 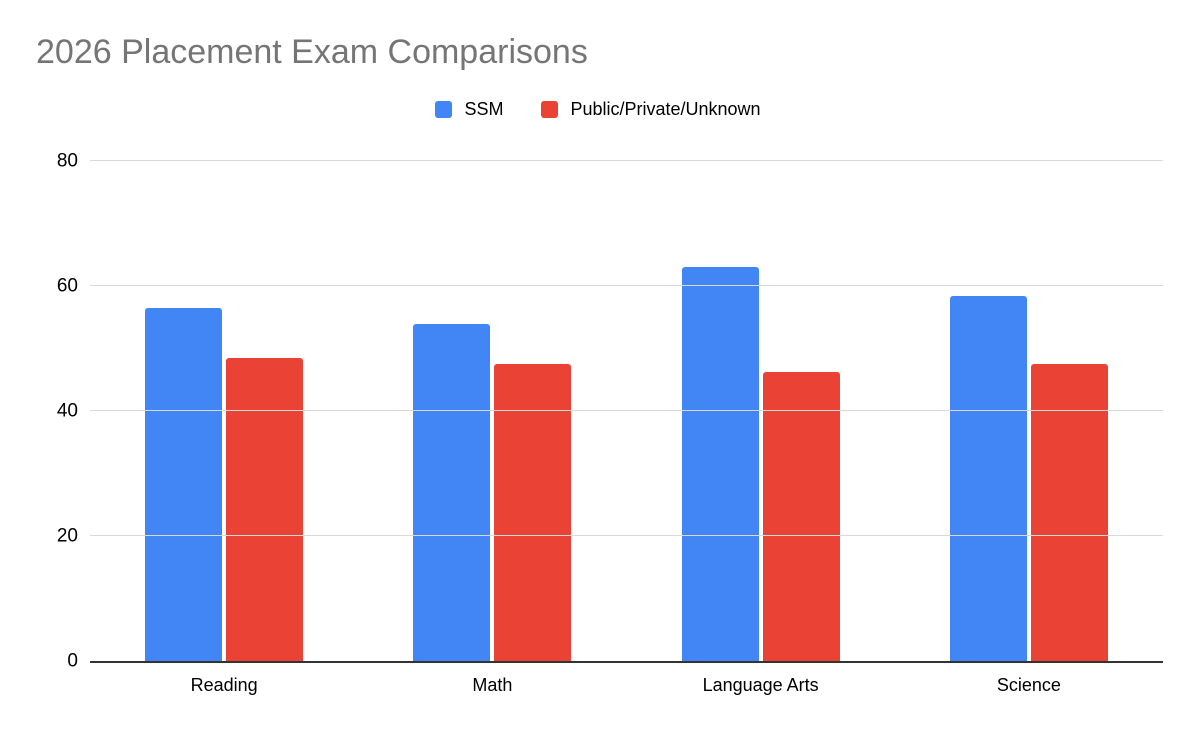 What do you see at coordinates (1069, 512) in the screenshot?
I see `bar-public-private-unknown-science` at bounding box center [1069, 512].